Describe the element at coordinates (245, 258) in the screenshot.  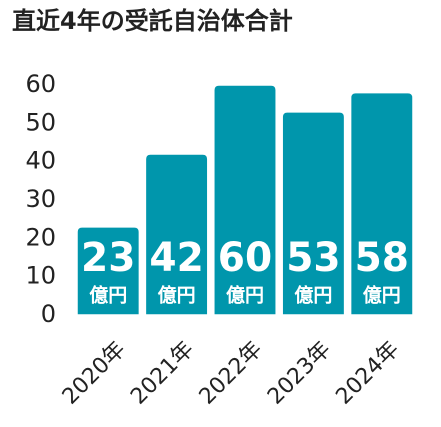
I see `value-label: 60` at that location.